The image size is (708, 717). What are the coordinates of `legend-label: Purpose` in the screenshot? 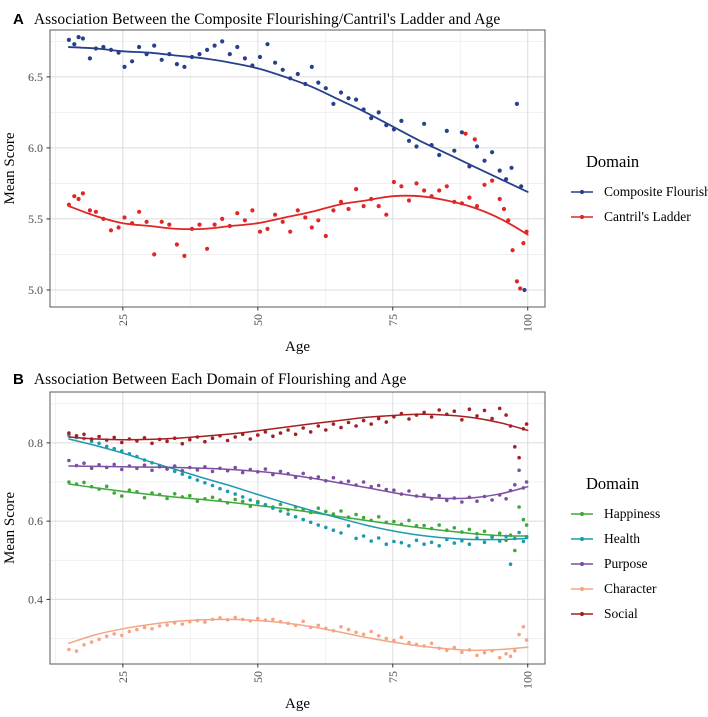 It's located at (626, 563).